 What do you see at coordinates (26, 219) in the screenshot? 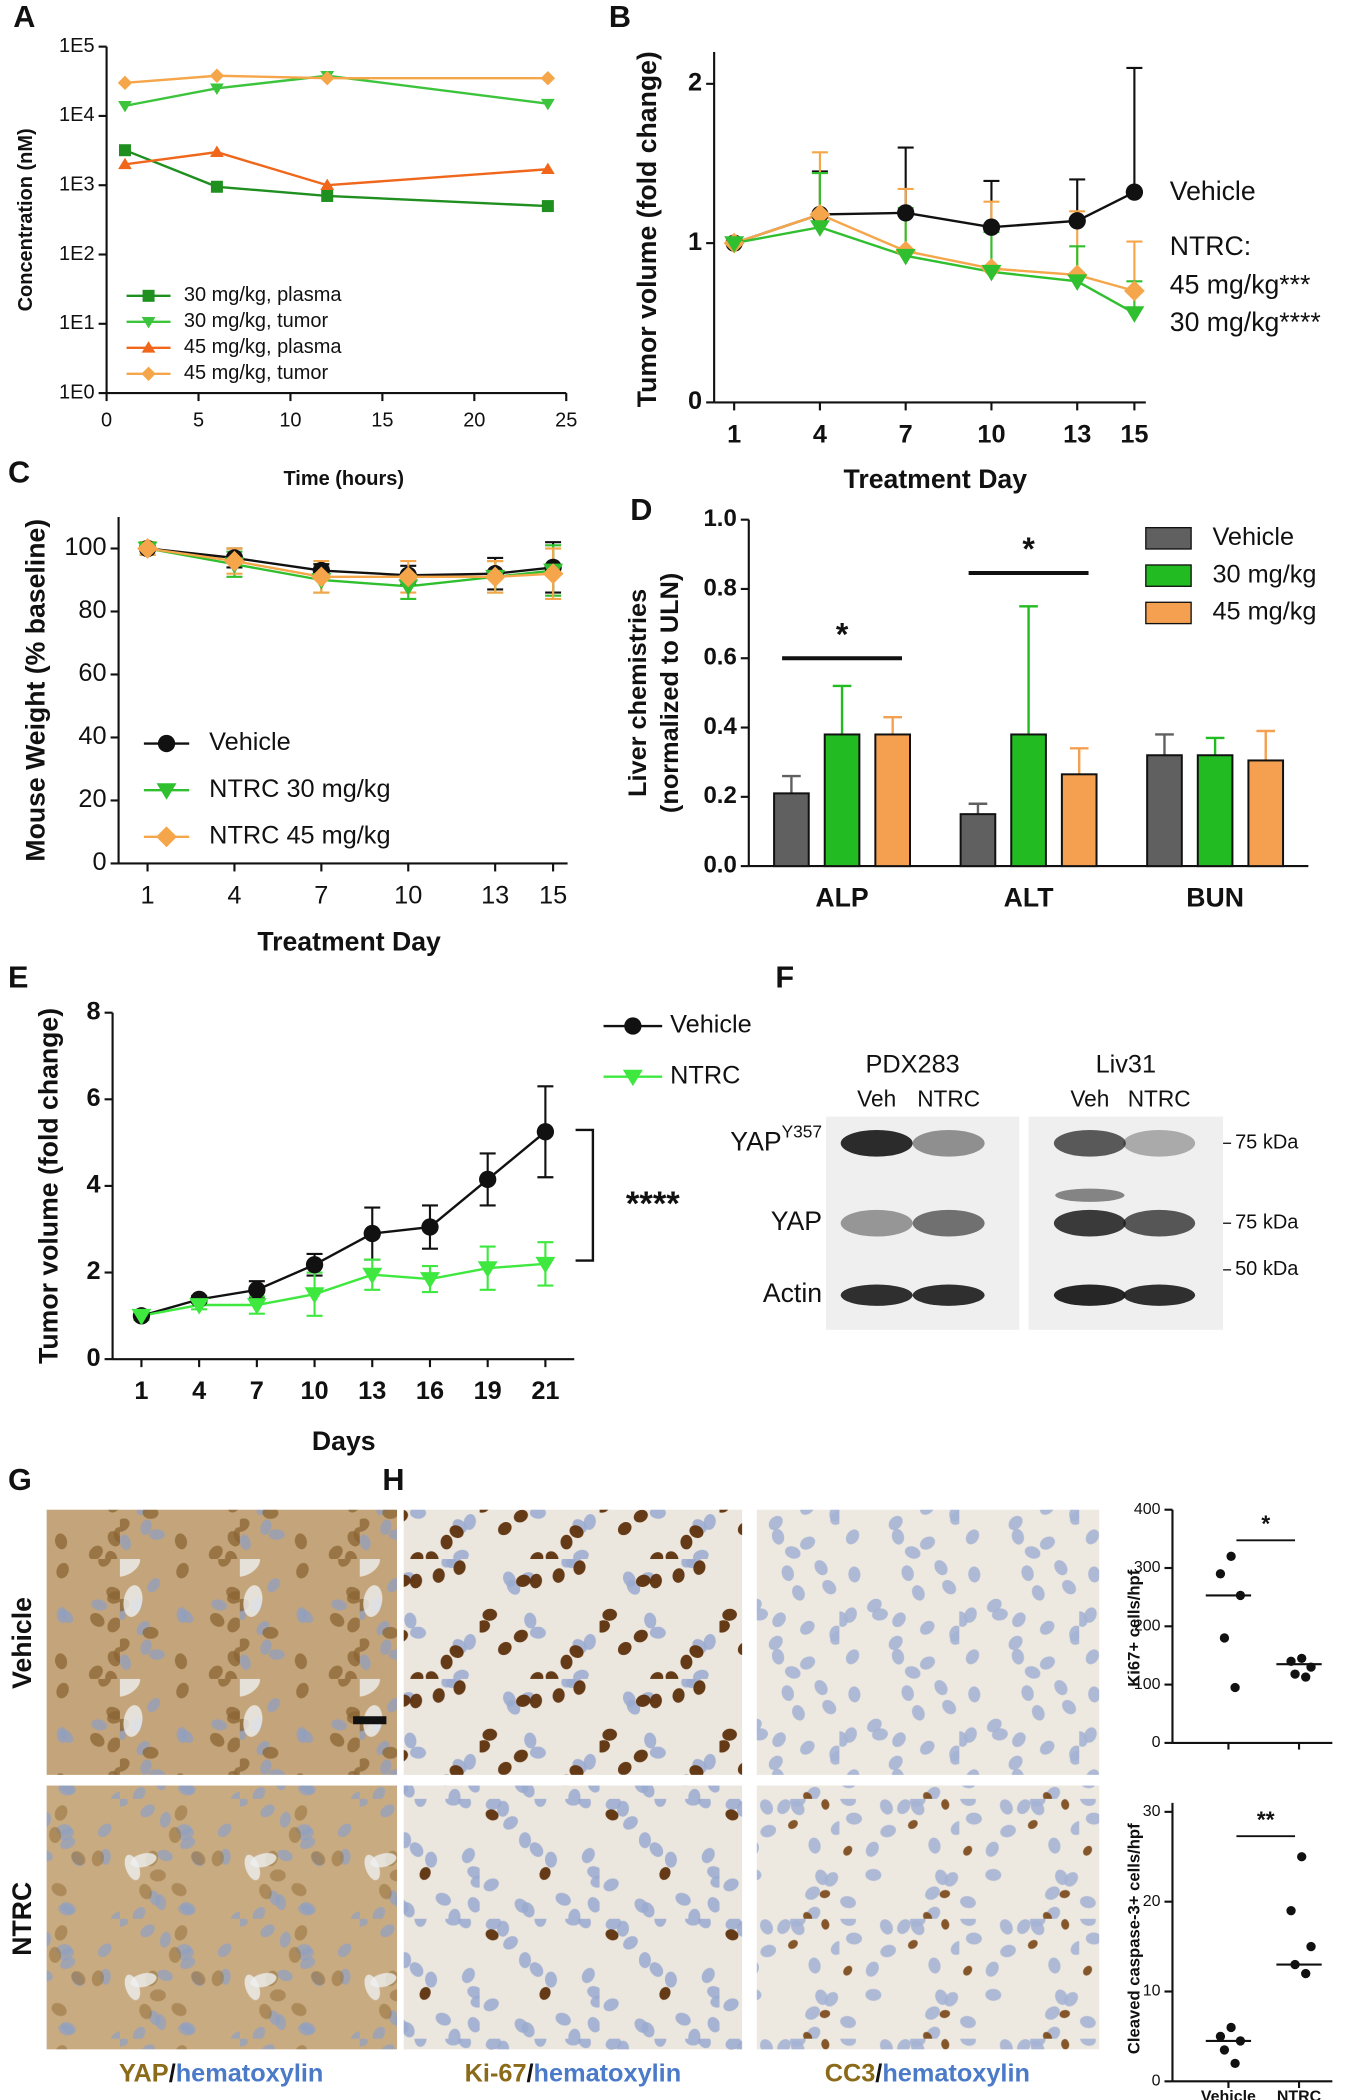
I see `y-axis-title: Concentration (nM)` at bounding box center [26, 219].